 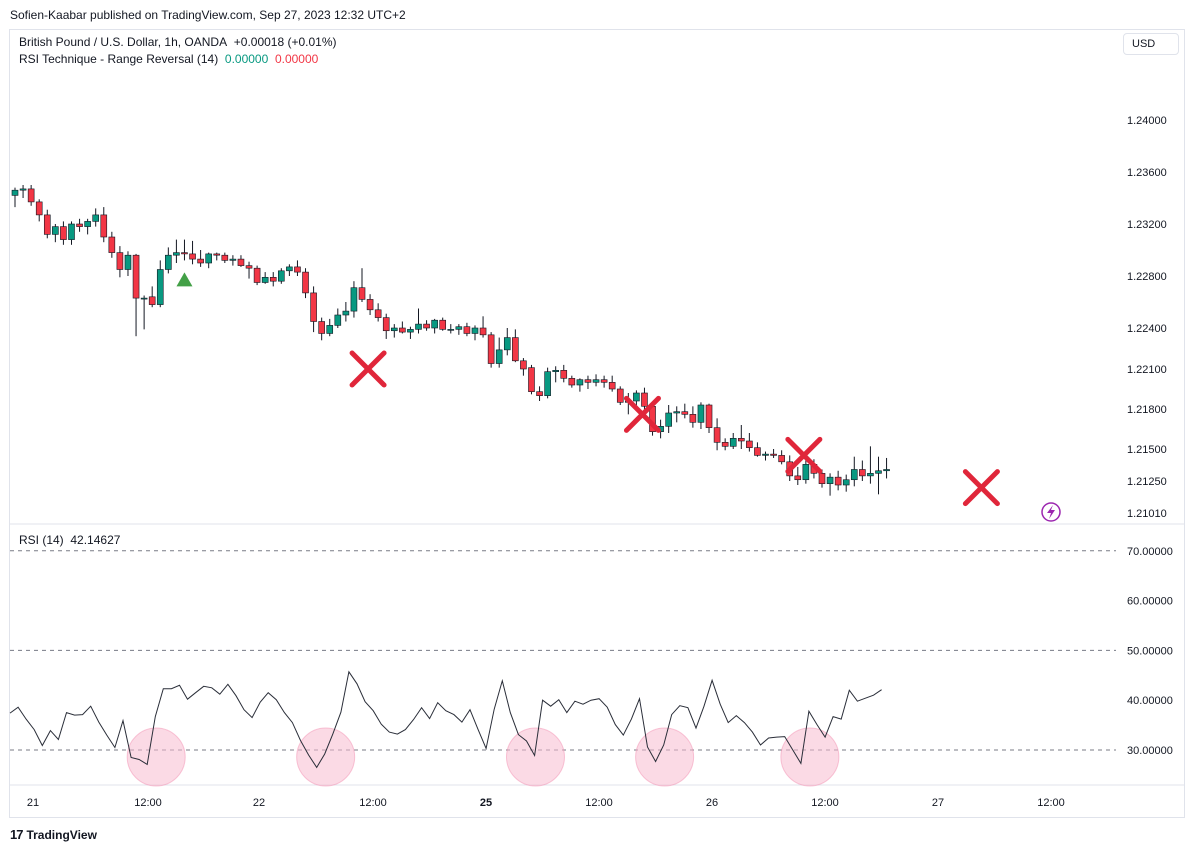 I want to click on rsi-axis-label: 40.00000, so click(x=1150, y=701).